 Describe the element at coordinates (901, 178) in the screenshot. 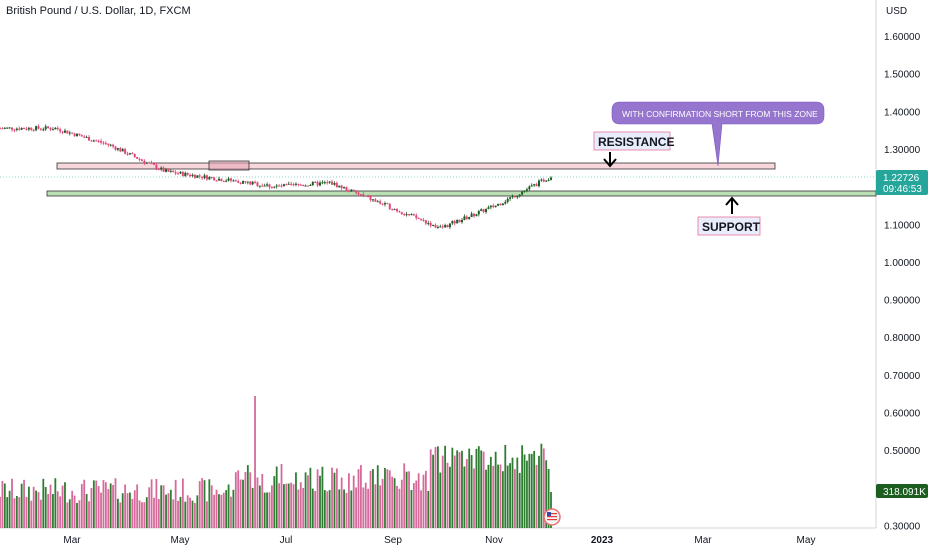

I see `last-price-value: 1.22726` at that location.